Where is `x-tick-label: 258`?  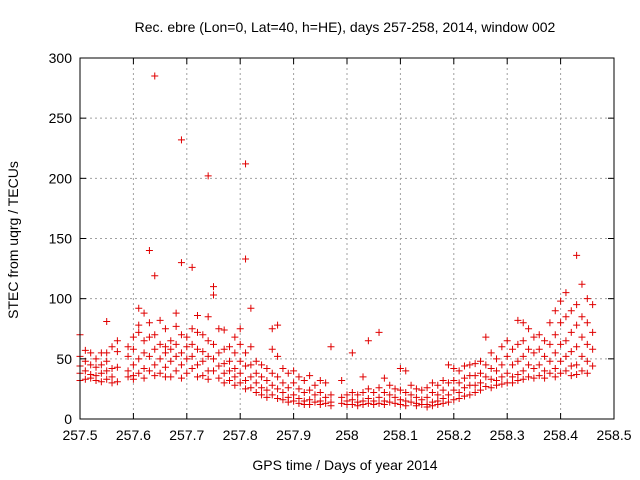
x-tick-label: 258 is located at coordinates (347, 435).